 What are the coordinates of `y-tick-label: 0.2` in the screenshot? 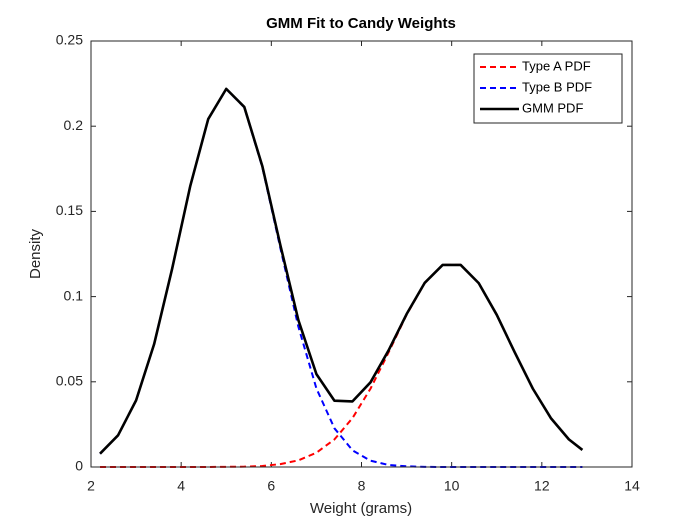 It's located at (74, 125).